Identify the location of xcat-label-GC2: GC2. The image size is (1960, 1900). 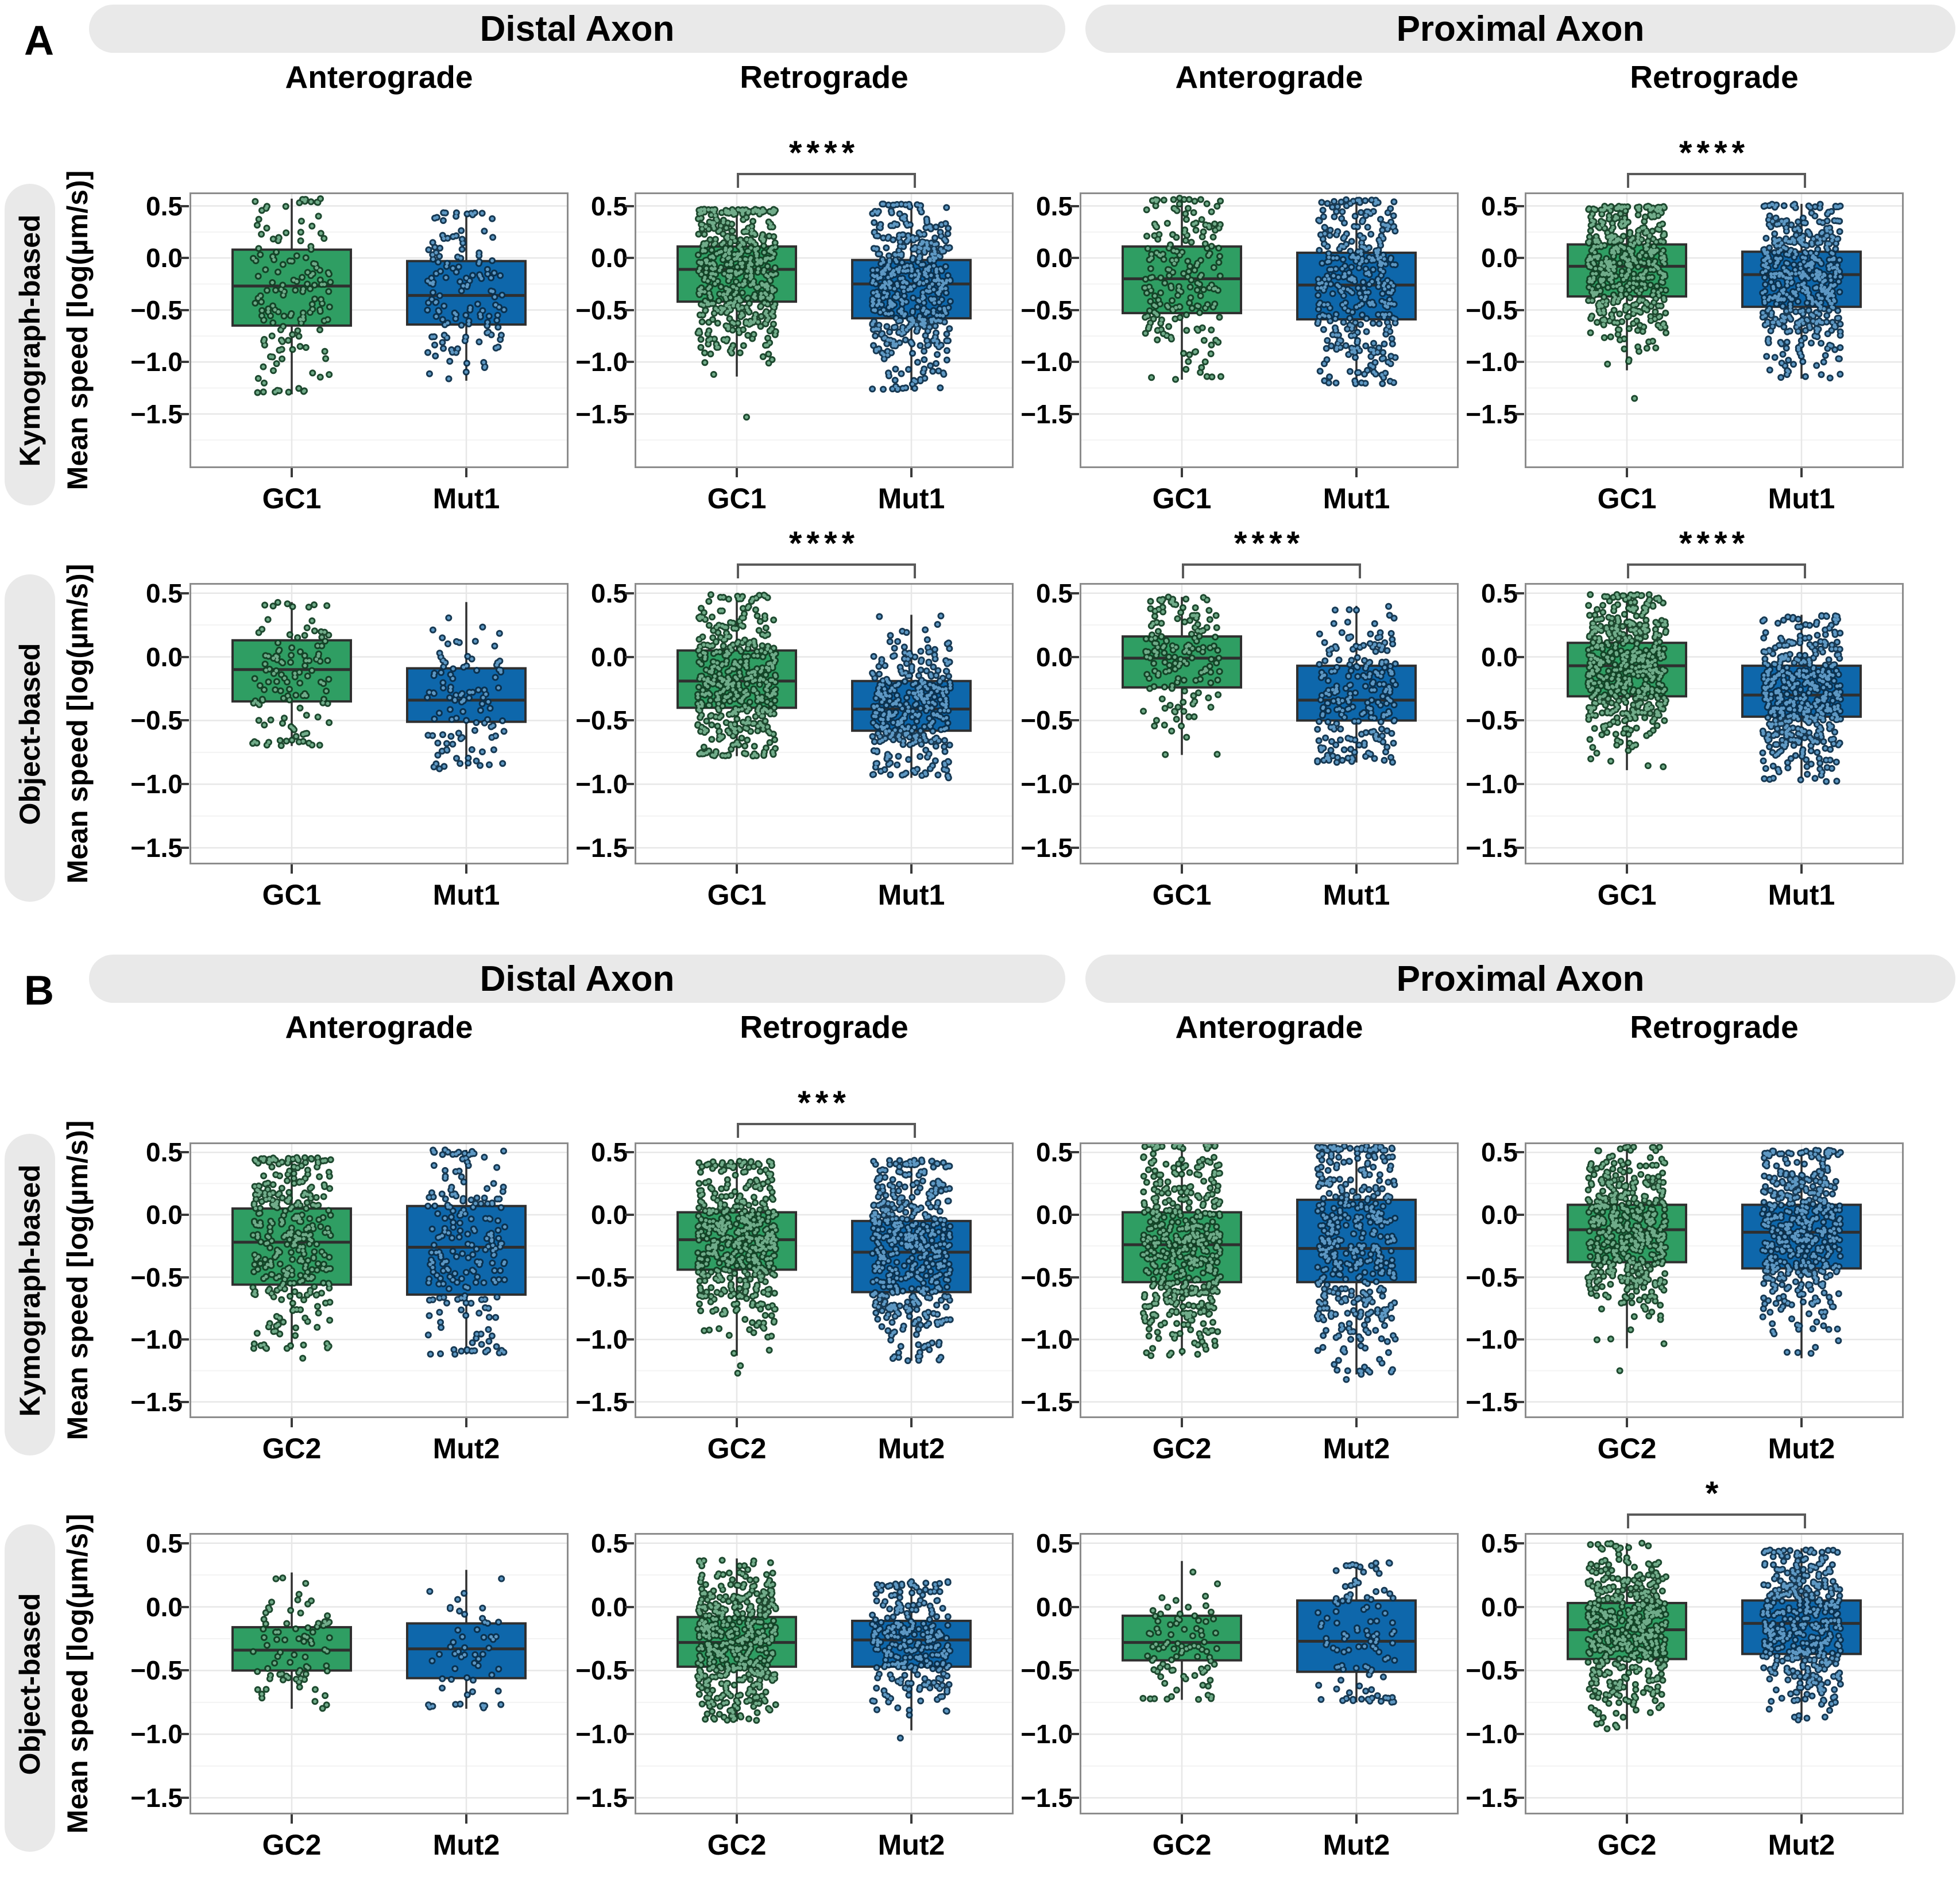
(292, 1448).